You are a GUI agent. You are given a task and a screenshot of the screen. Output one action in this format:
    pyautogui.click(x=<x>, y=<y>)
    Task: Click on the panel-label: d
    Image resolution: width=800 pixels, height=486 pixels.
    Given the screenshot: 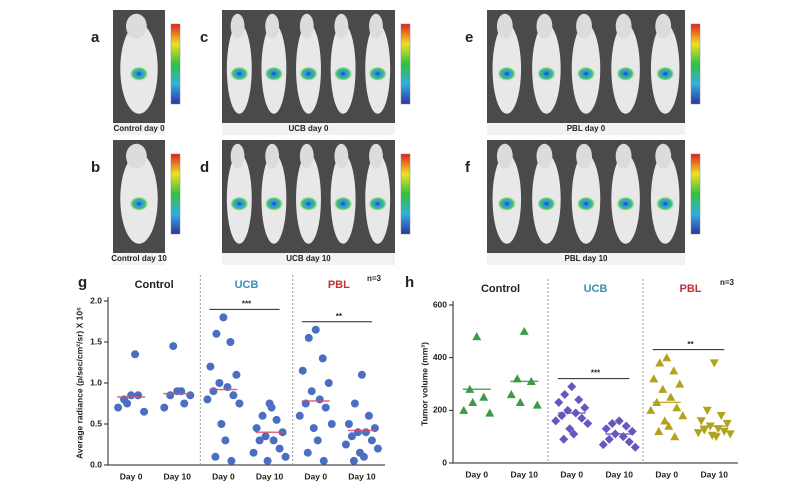 What is the action you would take?
    pyautogui.click(x=204, y=167)
    